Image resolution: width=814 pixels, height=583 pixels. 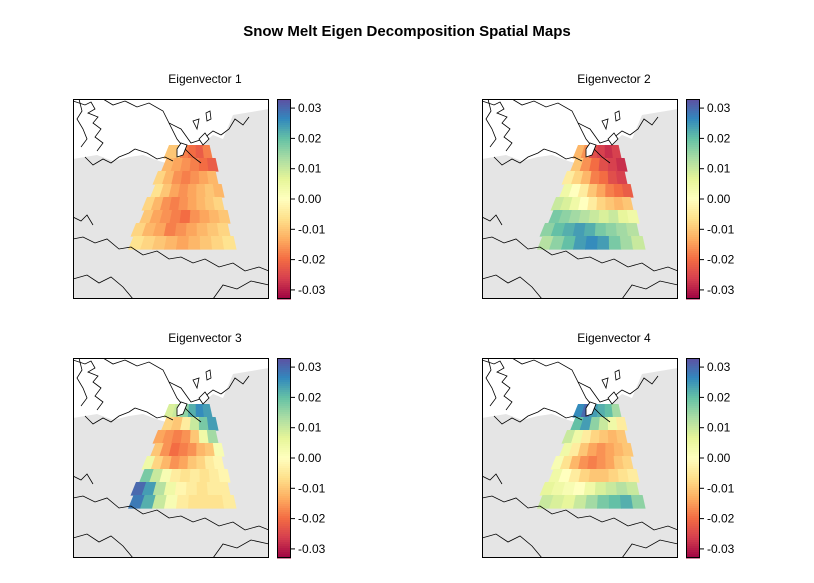 What do you see at coordinates (182, 197) in the screenshot?
I see `heatmap-cells` at bounding box center [182, 197].